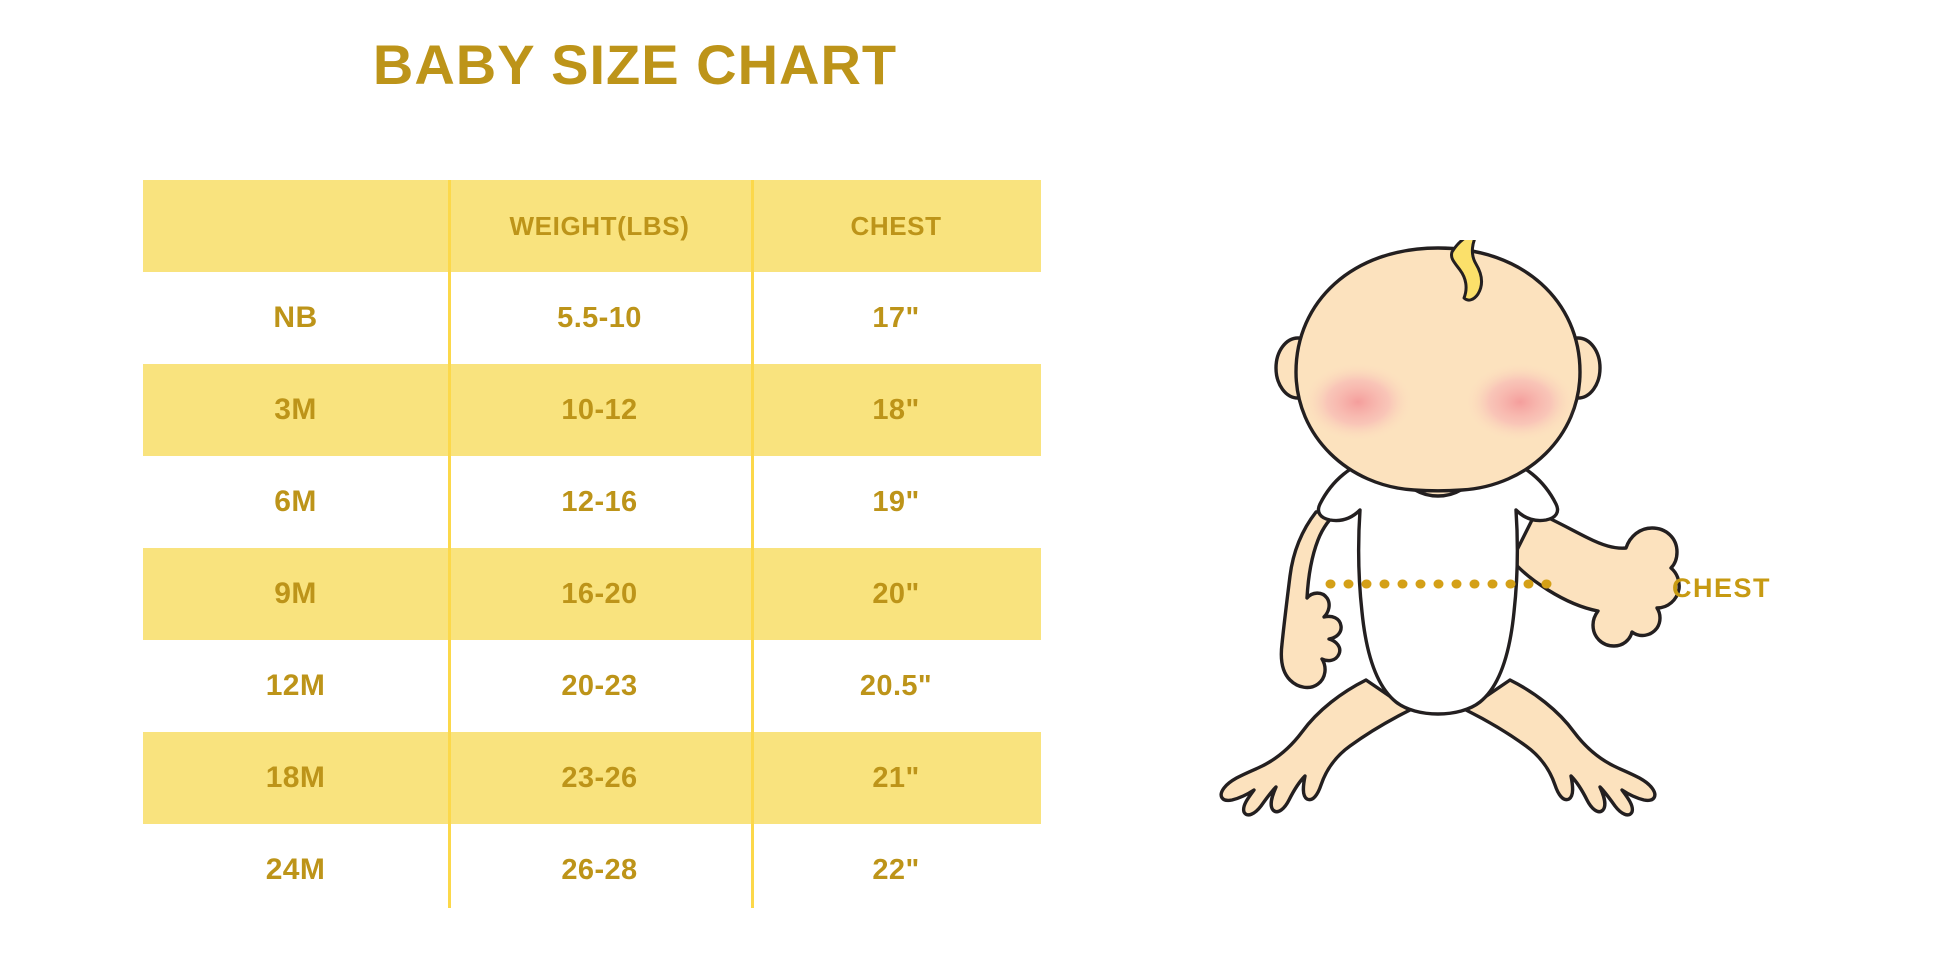 This screenshot has height=973, width=1946. What do you see at coordinates (1520, 402) in the screenshot?
I see `baby-cheek-right-icon` at bounding box center [1520, 402].